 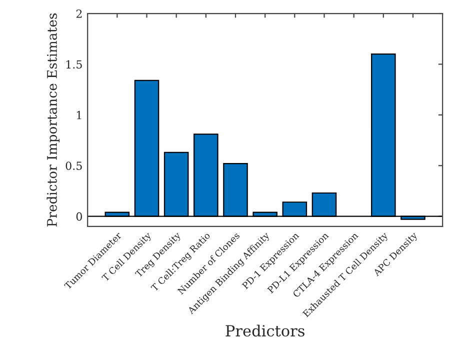 What do you see at coordinates (74, 166) in the screenshot?
I see `y-tick-label: 0.5` at bounding box center [74, 166].